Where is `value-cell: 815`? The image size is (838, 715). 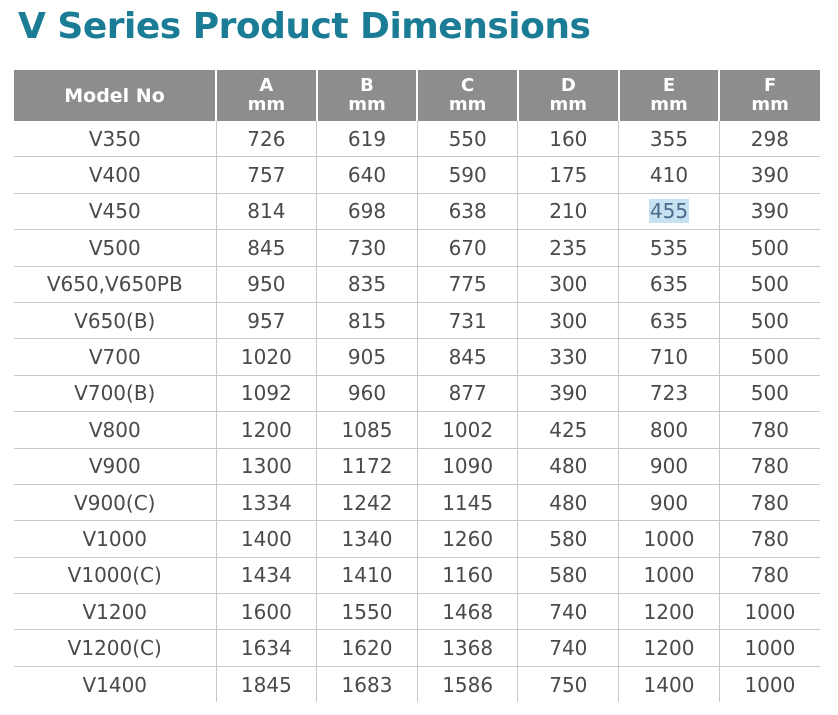
value-cell: 815 is located at coordinates (367, 320).